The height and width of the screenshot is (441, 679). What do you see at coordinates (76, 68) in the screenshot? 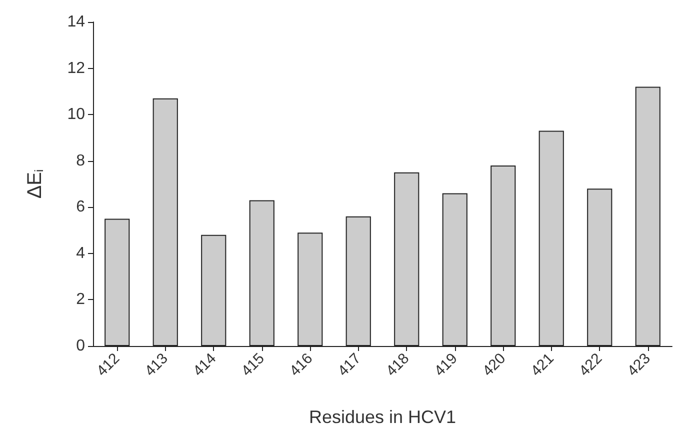
I see `y-tick-label: 12` at bounding box center [76, 68].